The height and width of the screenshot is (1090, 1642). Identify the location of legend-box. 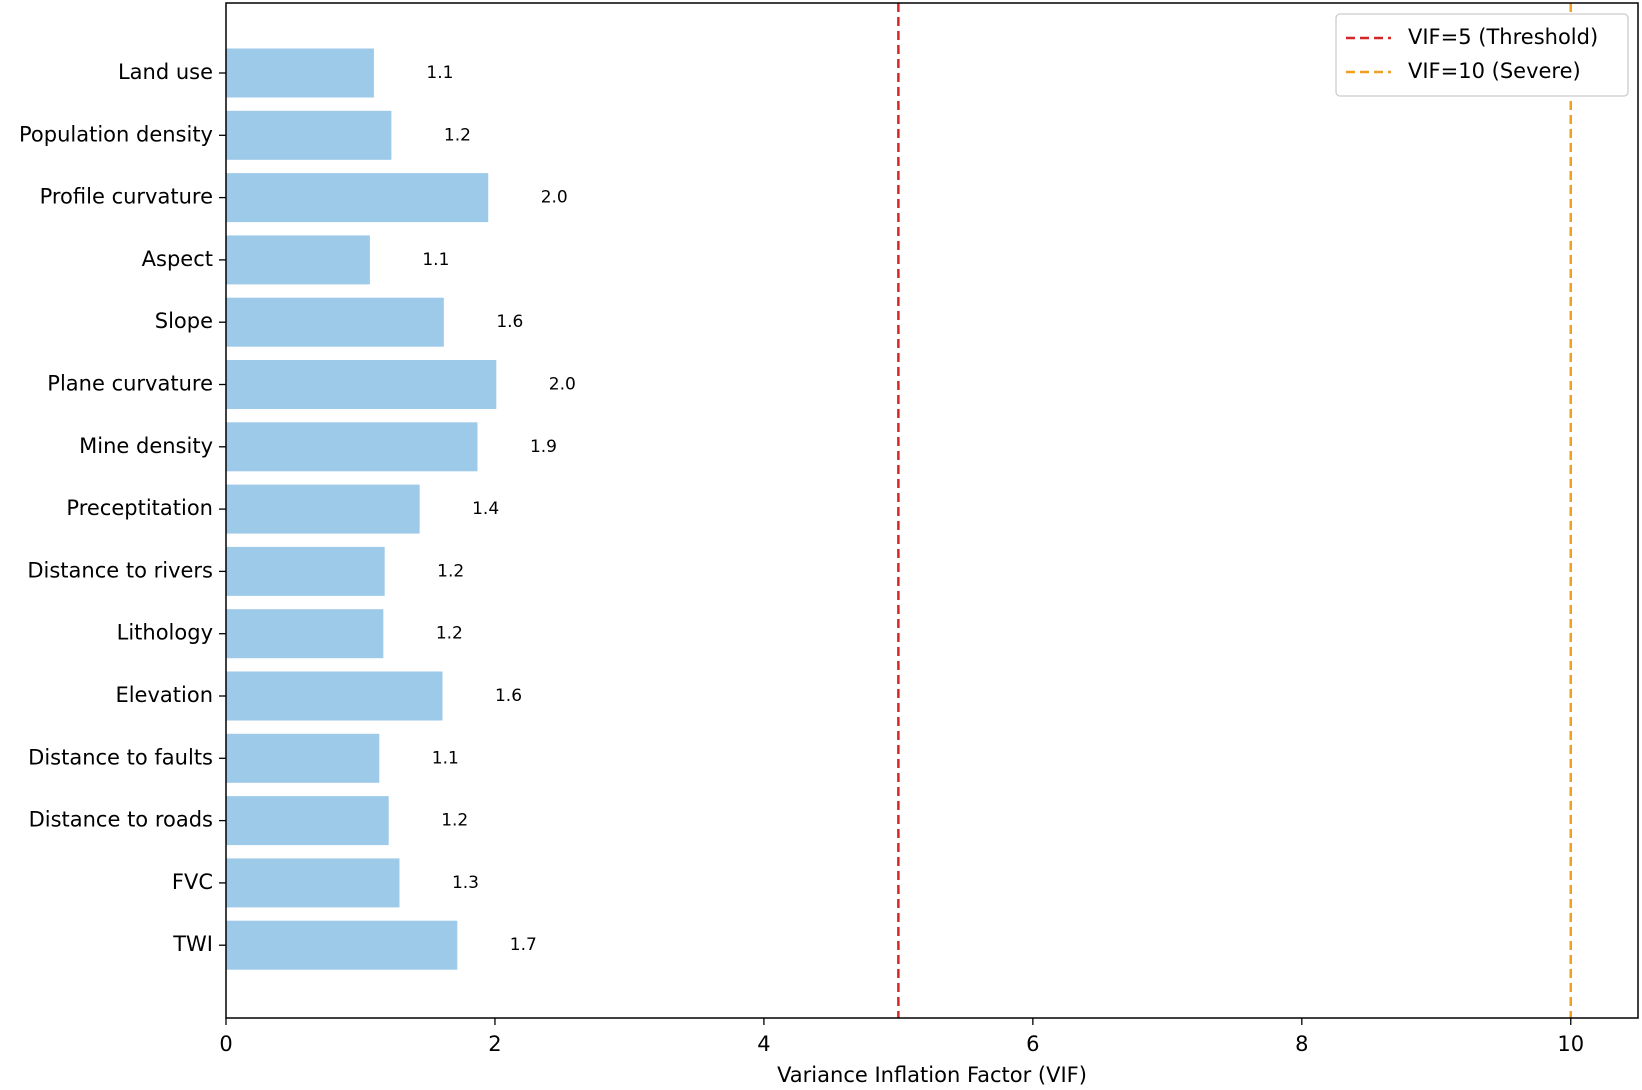
(1482, 55).